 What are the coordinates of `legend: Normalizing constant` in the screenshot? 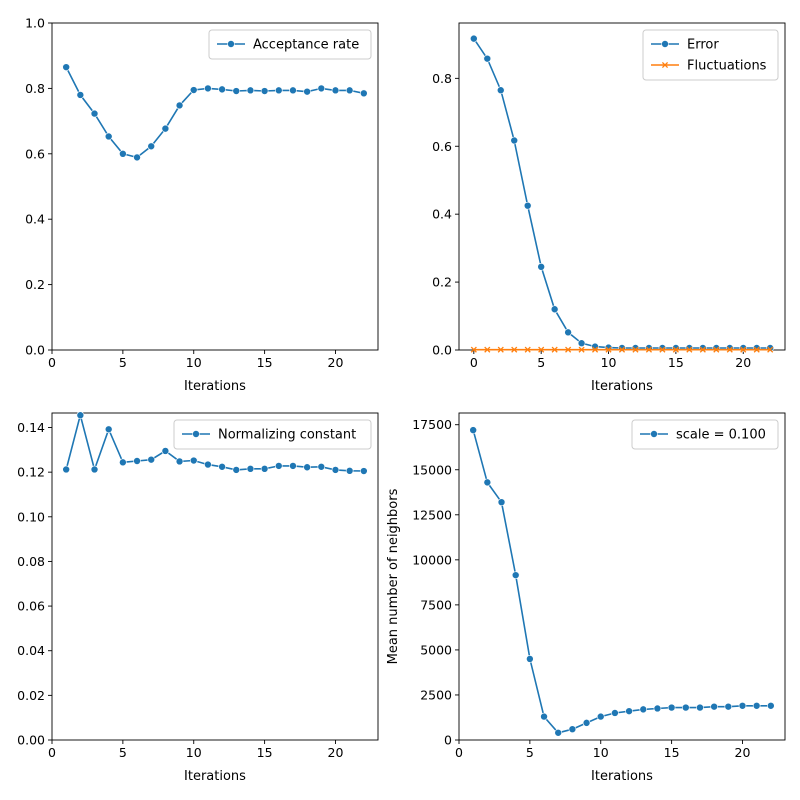 It's located at (272, 434).